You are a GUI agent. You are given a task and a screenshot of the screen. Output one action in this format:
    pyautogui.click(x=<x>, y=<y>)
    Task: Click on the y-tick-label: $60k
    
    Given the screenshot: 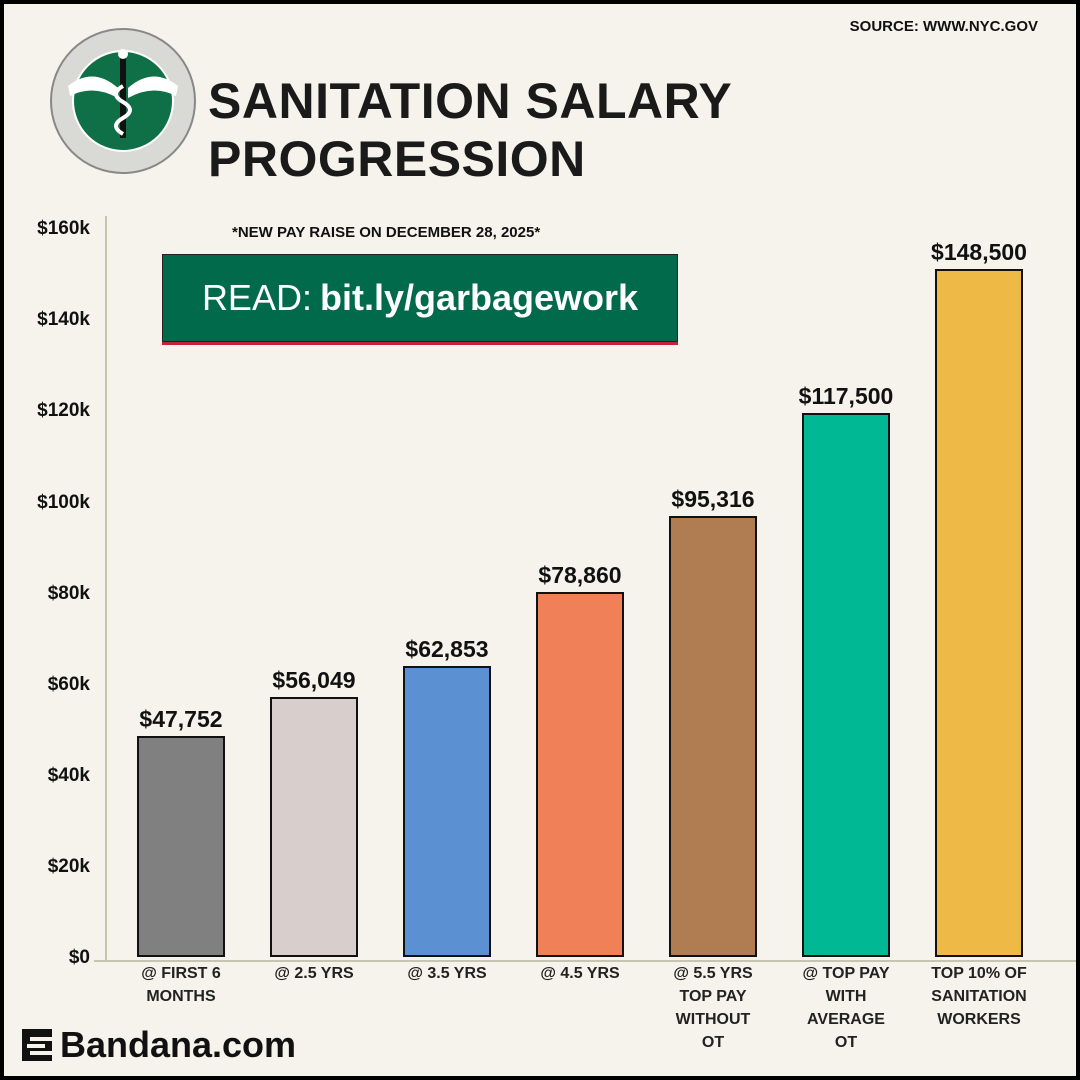 What is the action you would take?
    pyautogui.click(x=68, y=684)
    